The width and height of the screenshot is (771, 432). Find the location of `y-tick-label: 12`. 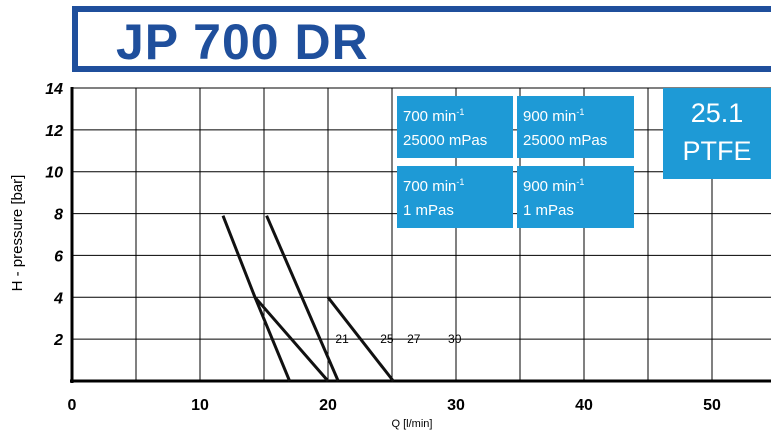

y-tick-label: 12 is located at coordinates (54, 131).